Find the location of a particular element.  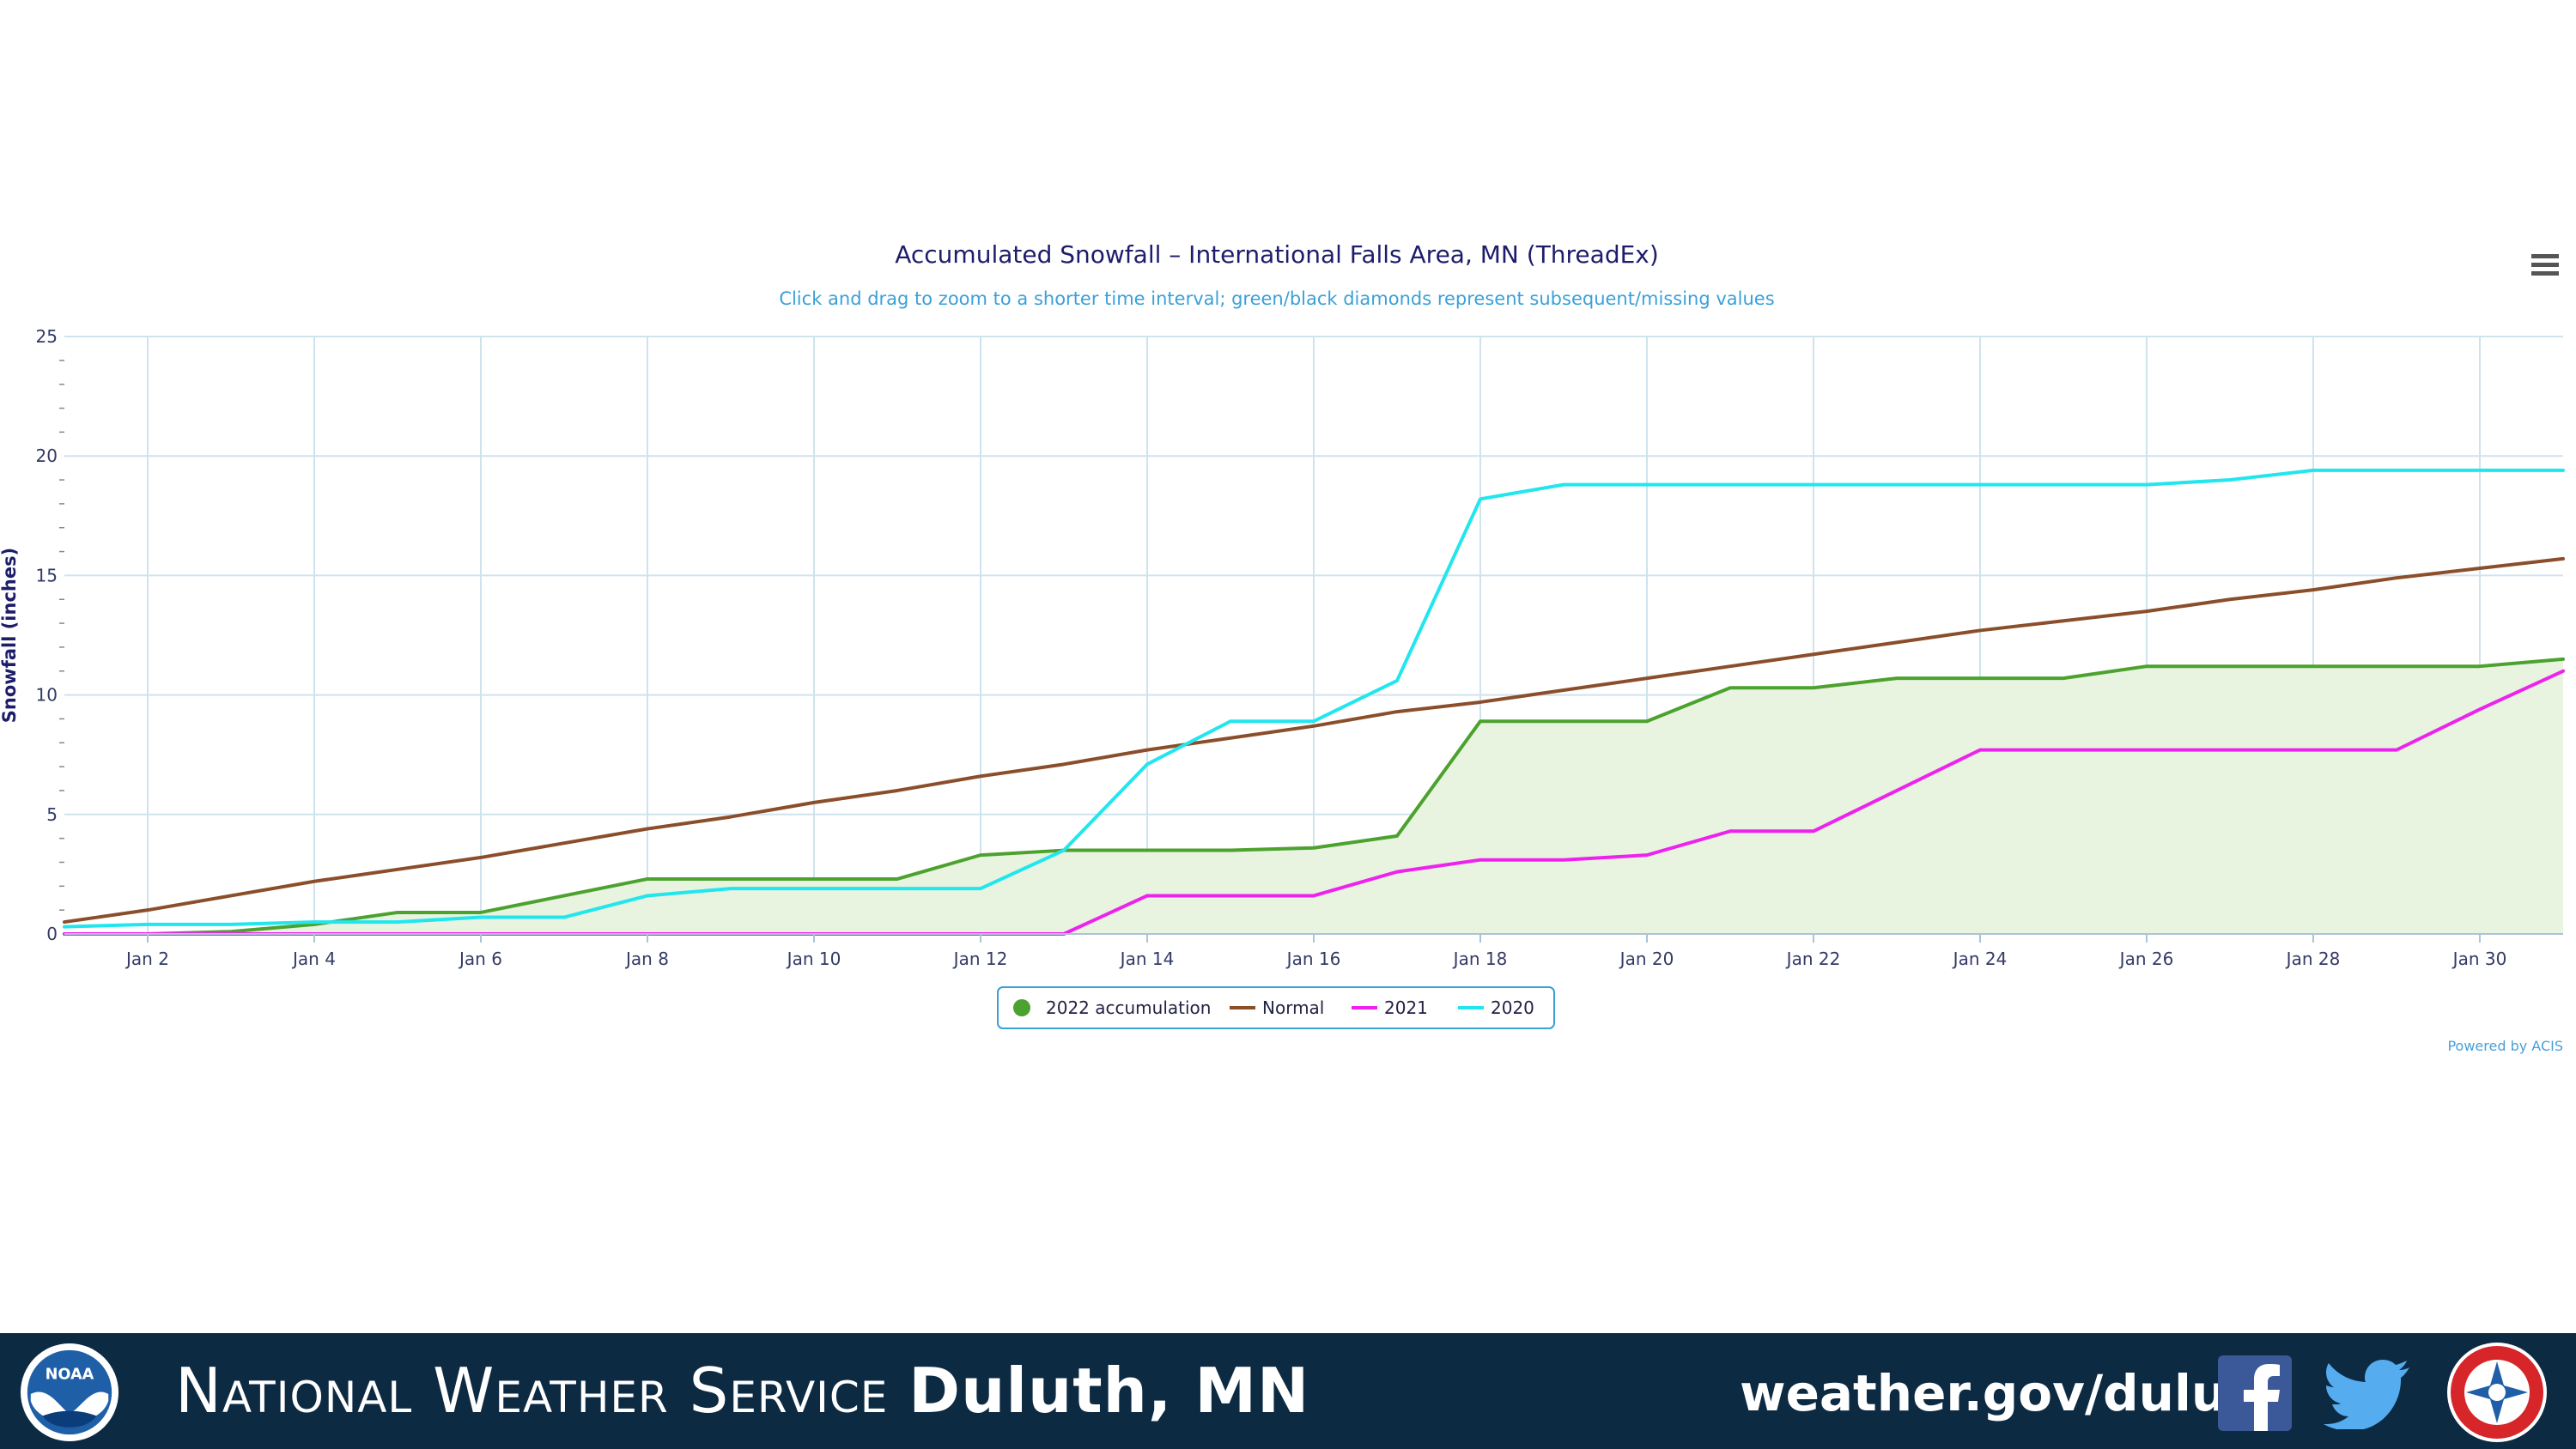

x-tick-label: Jan 30 is located at coordinates (2479, 959).